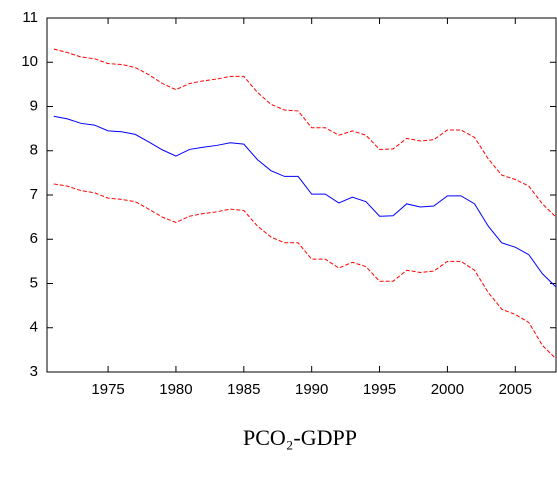  What do you see at coordinates (107, 389) in the screenshot?
I see `x-tick-label: 1975` at bounding box center [107, 389].